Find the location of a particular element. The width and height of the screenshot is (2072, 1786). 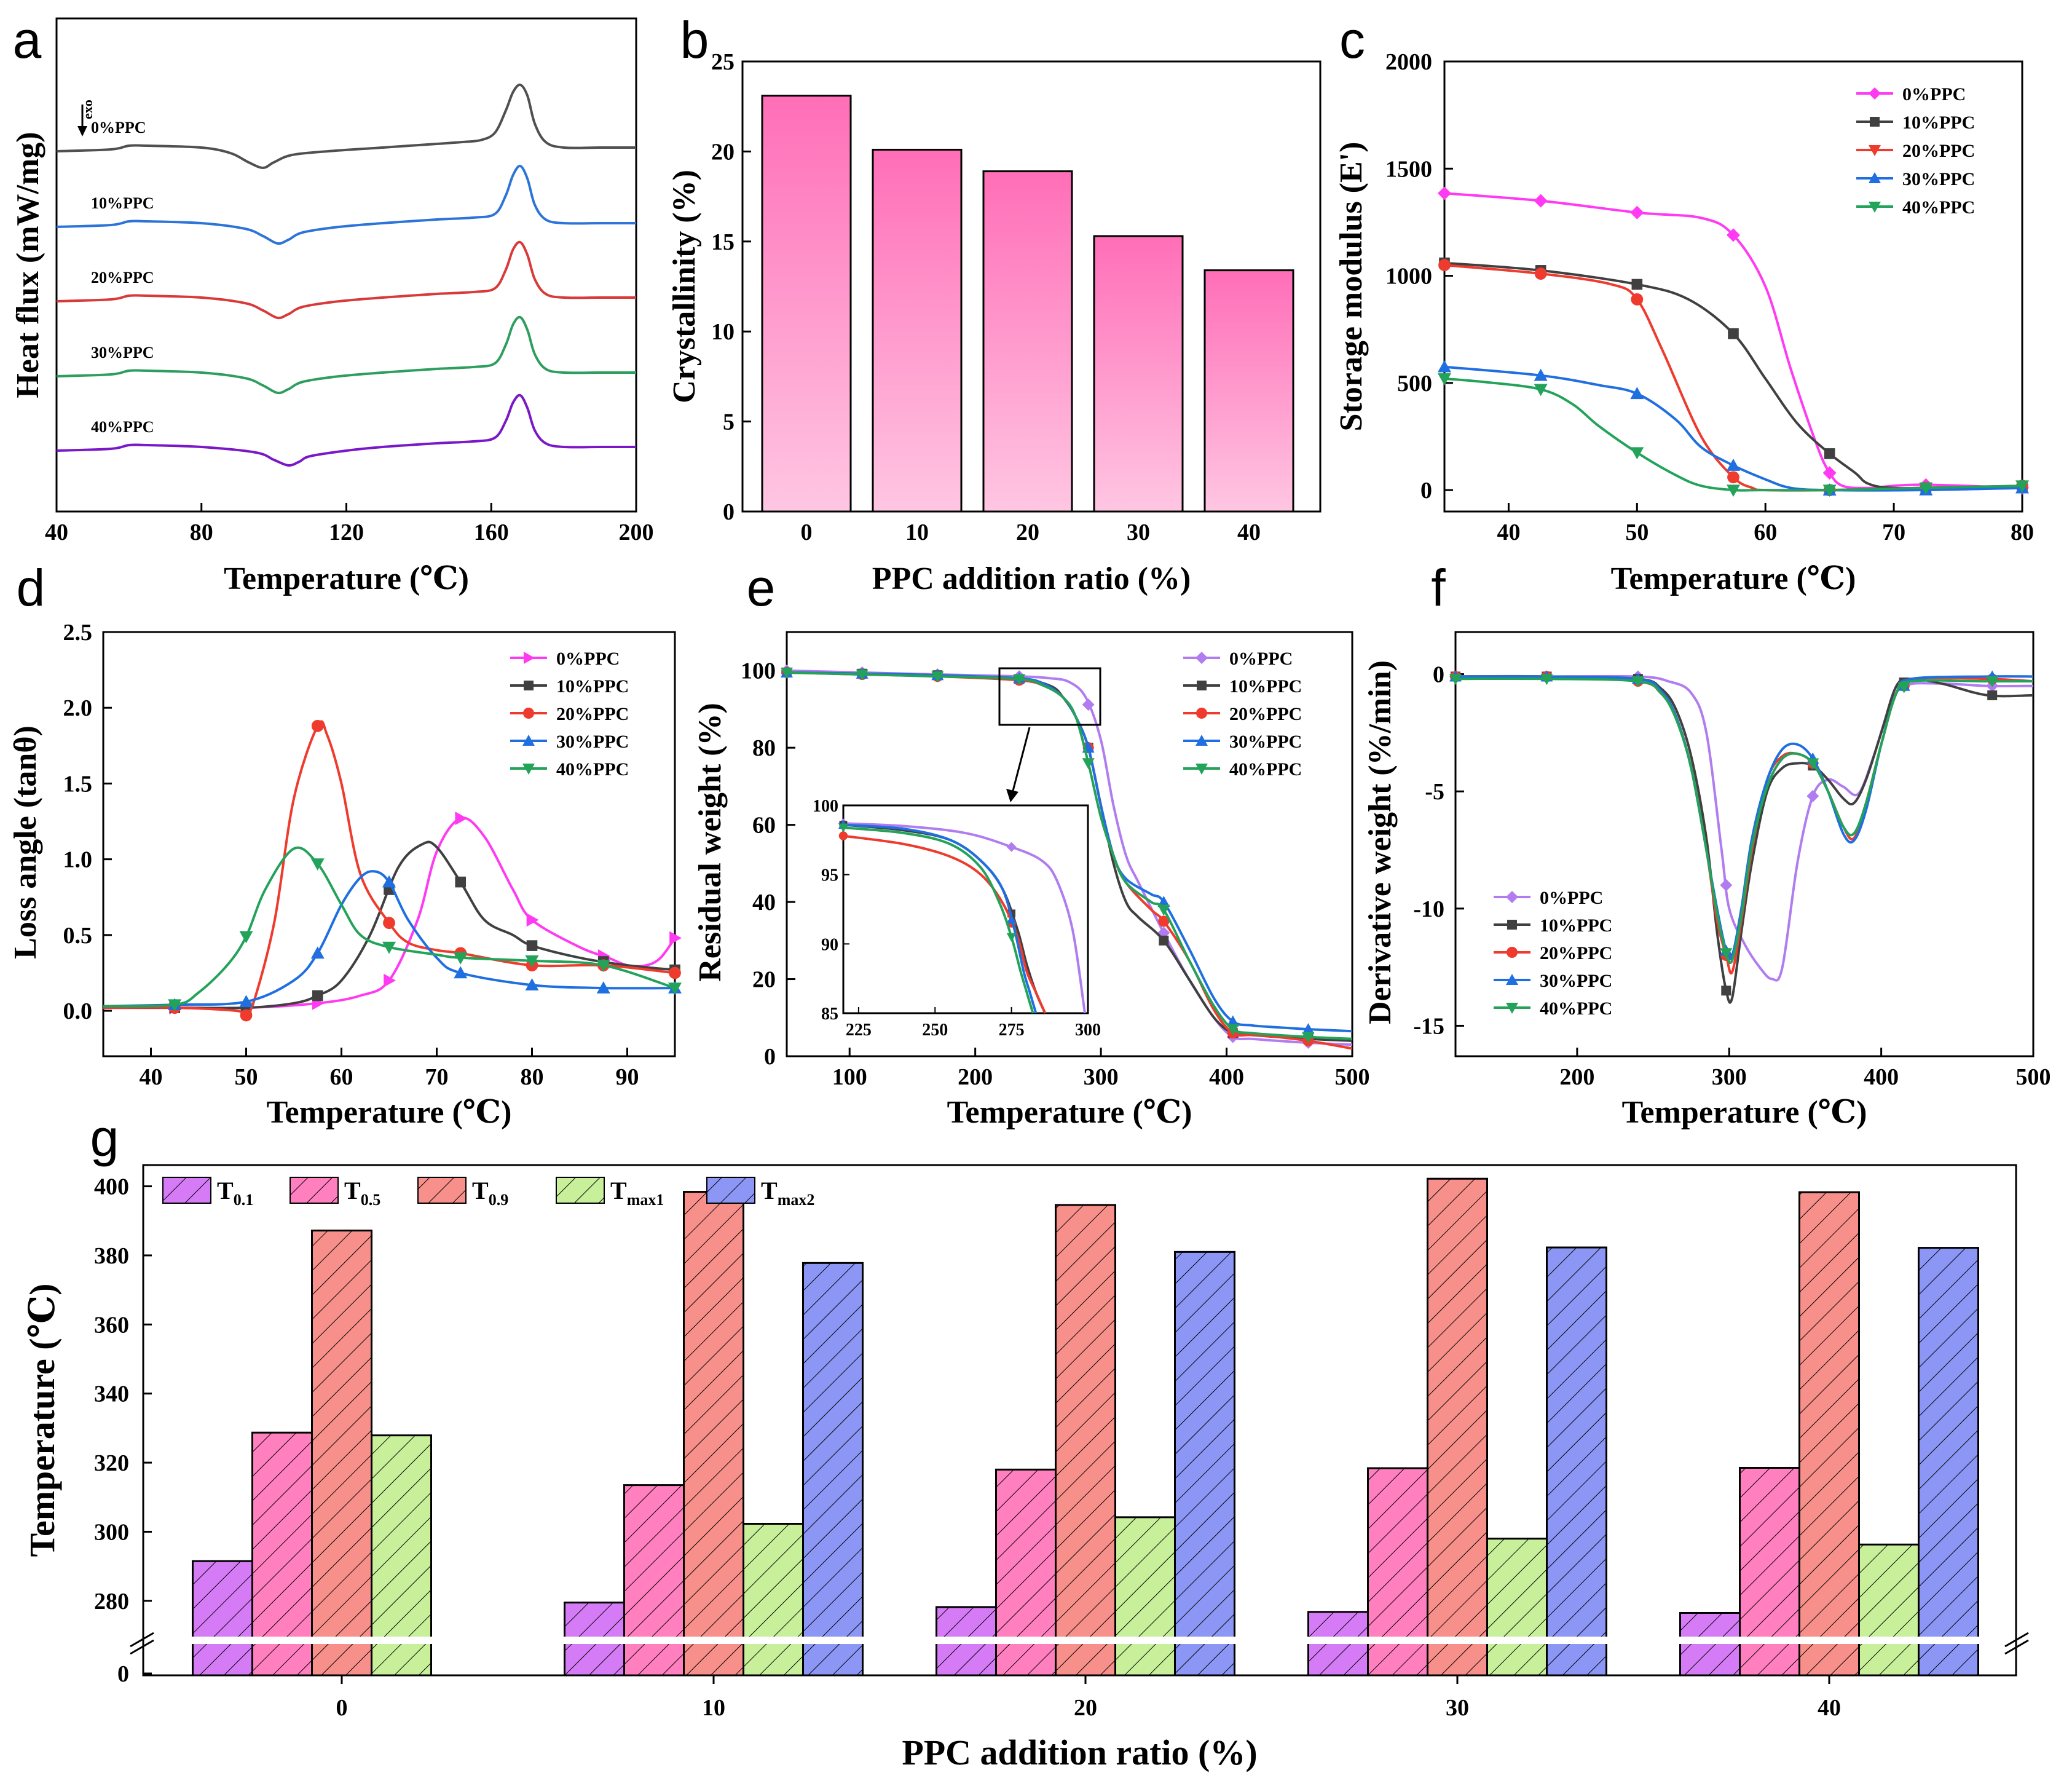

panel-g-legend-label: Tmax2 is located at coordinates (788, 1193).